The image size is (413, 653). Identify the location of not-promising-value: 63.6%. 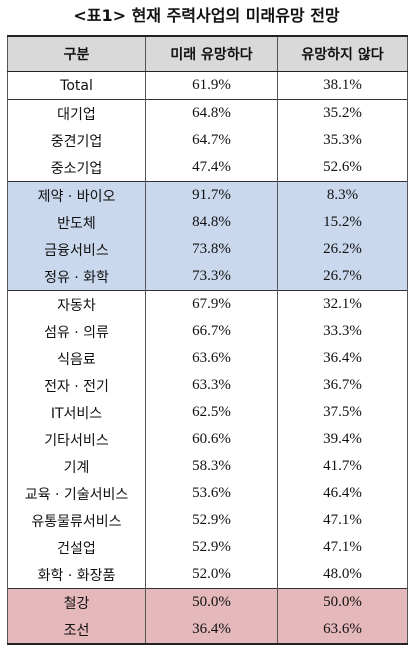
(342, 630).